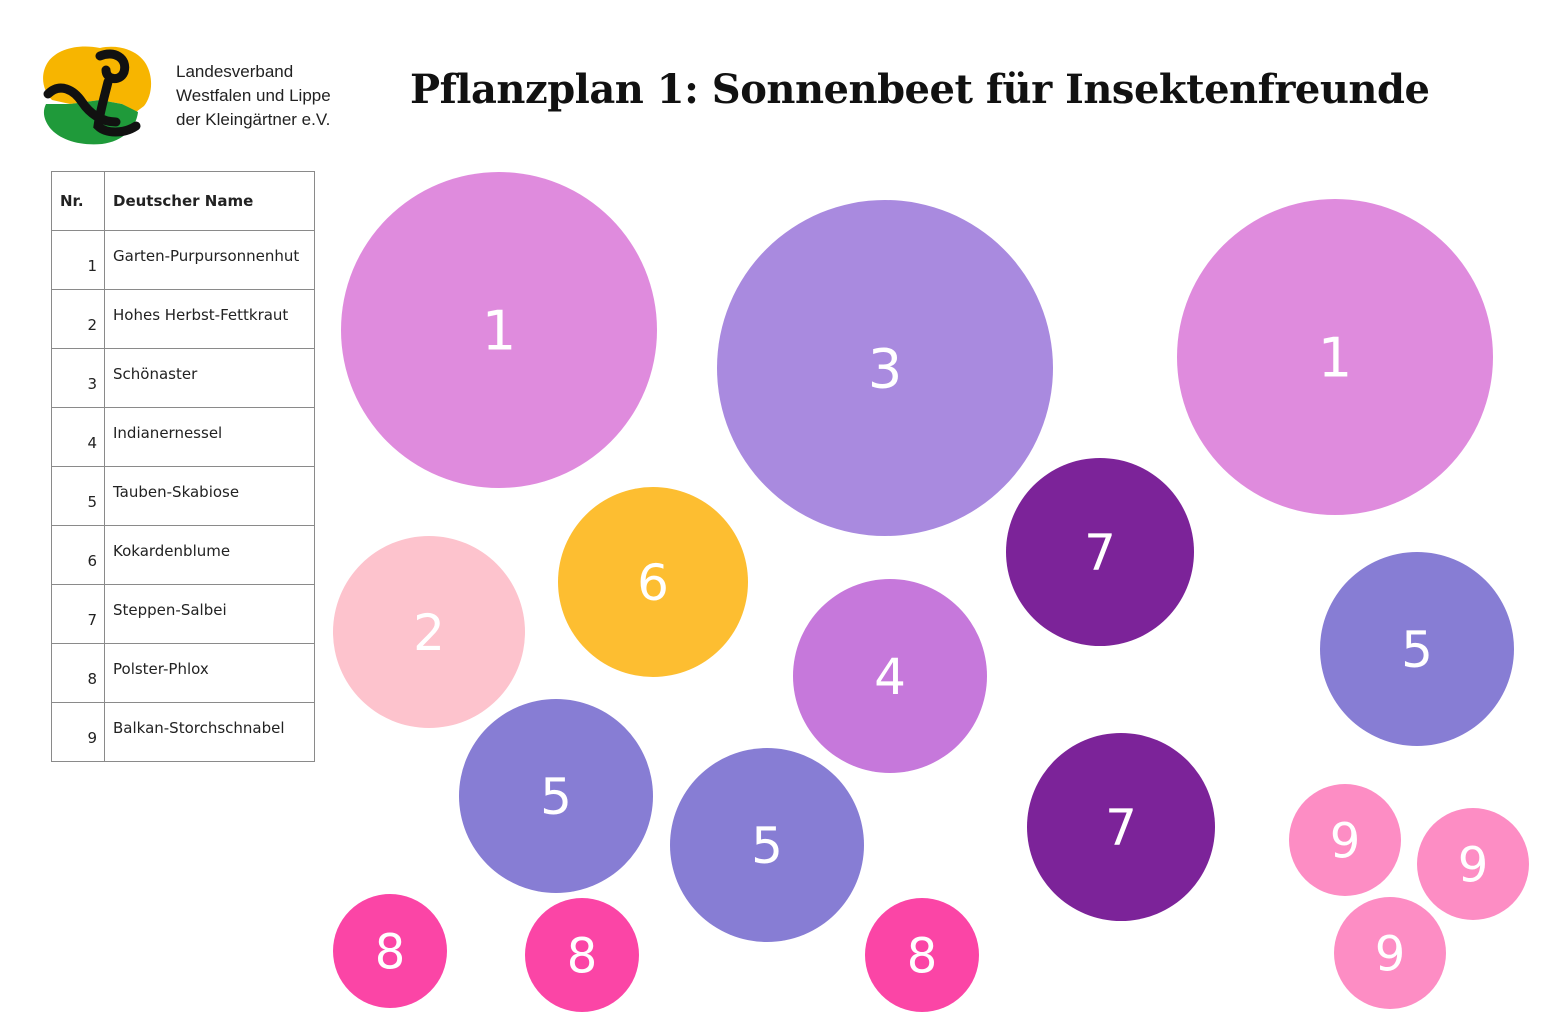 This screenshot has width=1552, height=1034. I want to click on plant-number-label: 6, so click(653, 583).